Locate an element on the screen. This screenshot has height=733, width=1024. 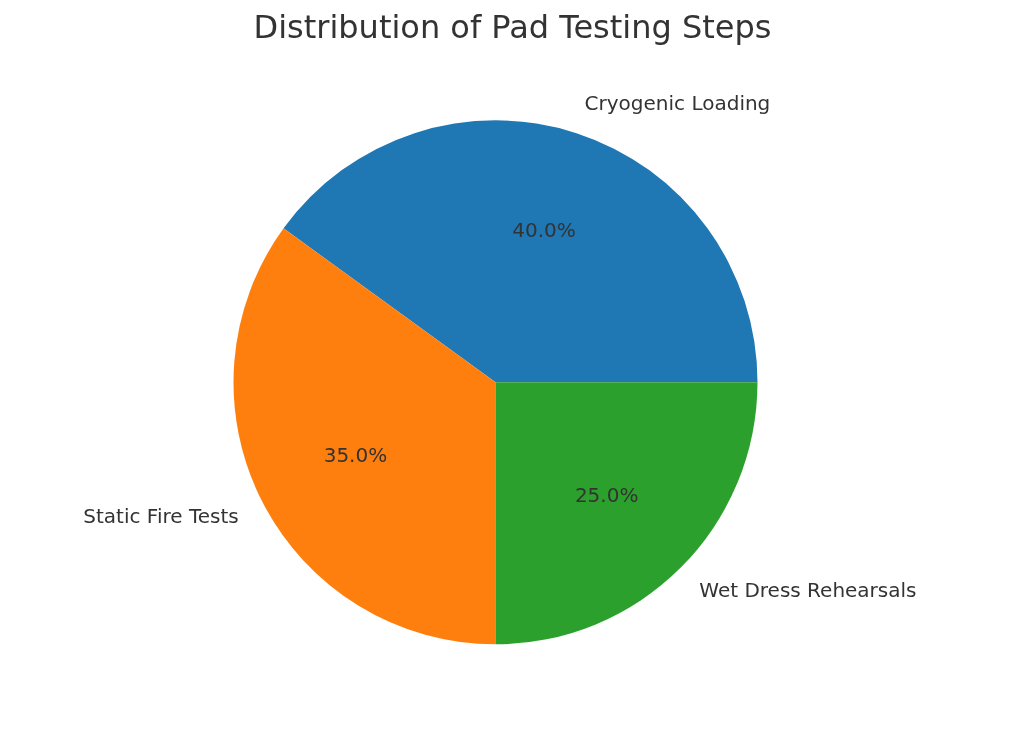
slice-label: Static Fire Tests is located at coordinates (161, 515).